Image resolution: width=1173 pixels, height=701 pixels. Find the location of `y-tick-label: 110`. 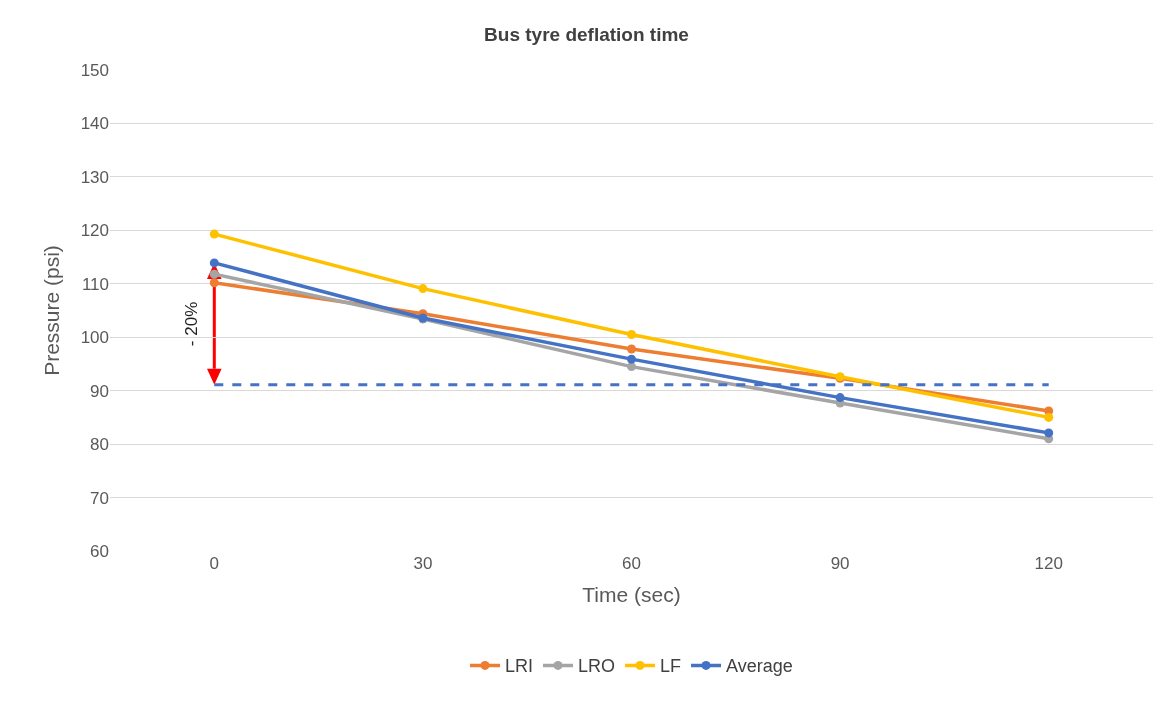

y-tick-label: 110 is located at coordinates (95, 284).